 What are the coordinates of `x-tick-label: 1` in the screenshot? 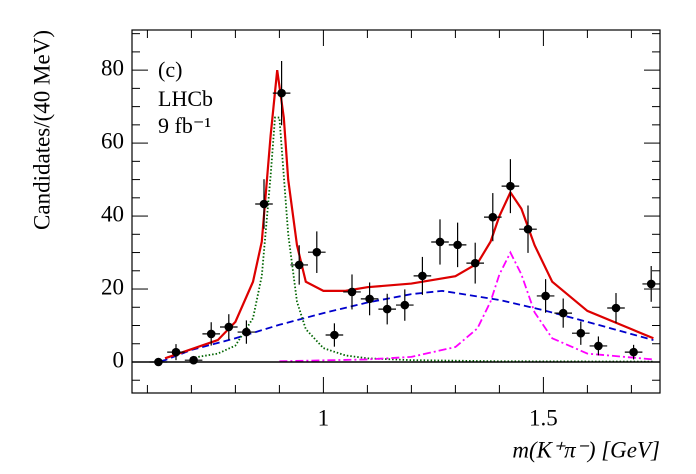 It's located at (324, 417).